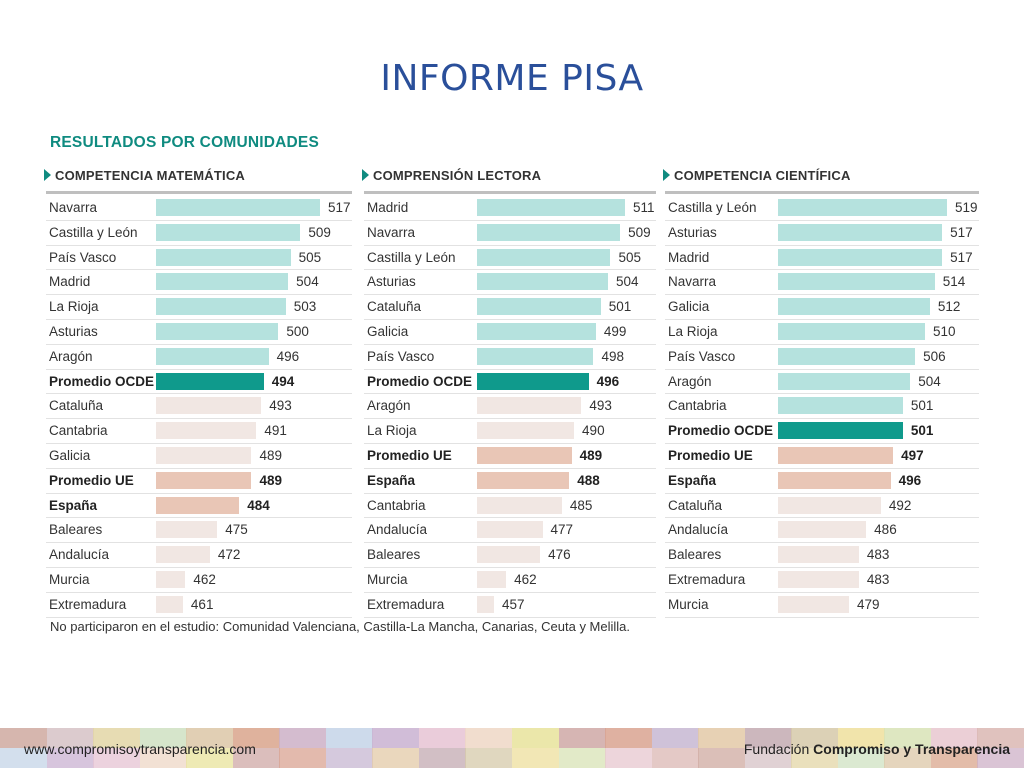 The image size is (1024, 768). What do you see at coordinates (510, 332) in the screenshot?
I see `bar-row: Galicia 499` at bounding box center [510, 332].